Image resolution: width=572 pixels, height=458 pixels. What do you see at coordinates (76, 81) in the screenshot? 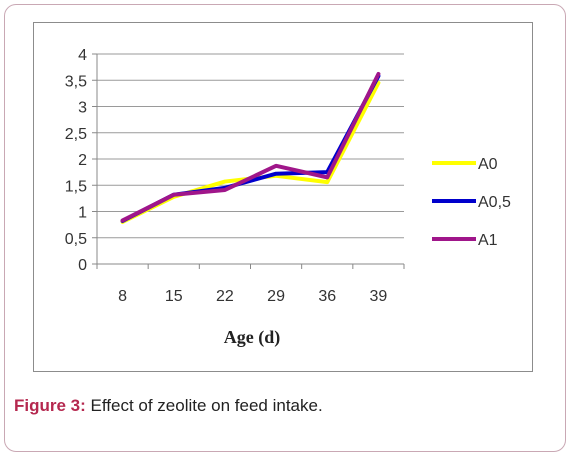
I see `y-tick-label: 3,5` at bounding box center [76, 81].